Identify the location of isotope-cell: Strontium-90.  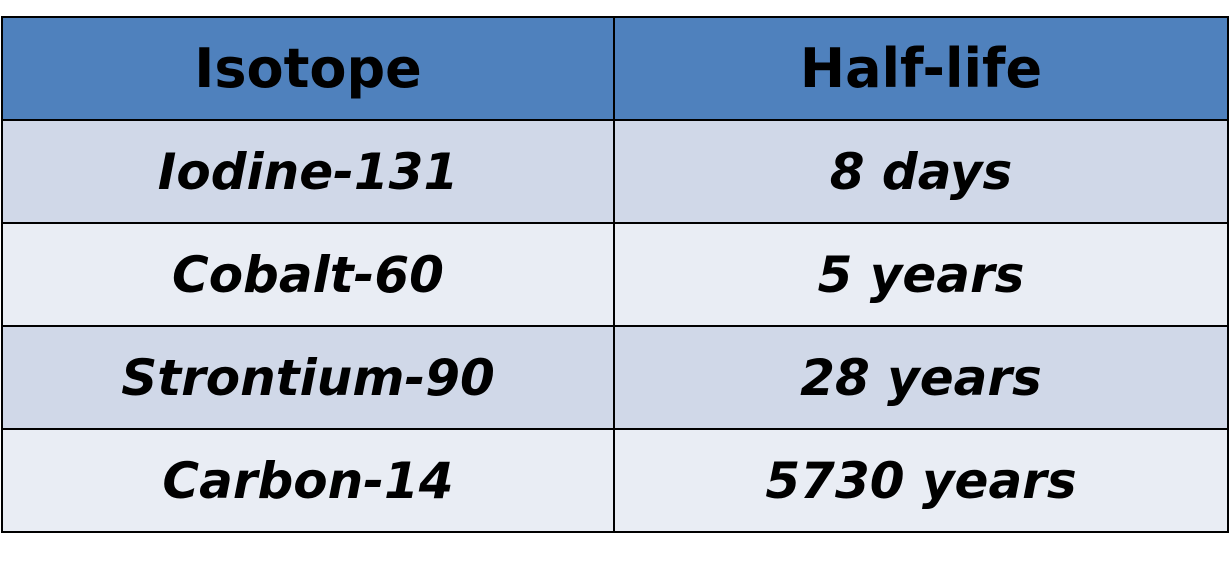
(308, 377).